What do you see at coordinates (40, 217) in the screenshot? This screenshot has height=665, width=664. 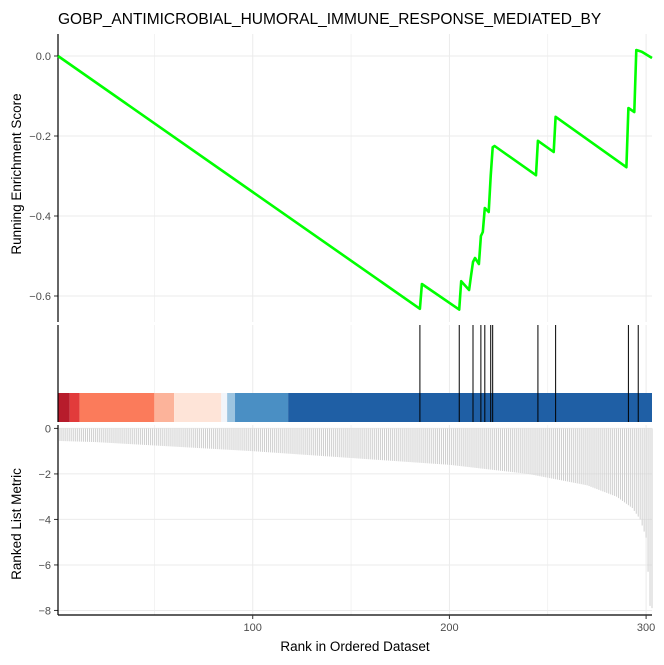 I see `y-tick-label: −0.4` at bounding box center [40, 217].